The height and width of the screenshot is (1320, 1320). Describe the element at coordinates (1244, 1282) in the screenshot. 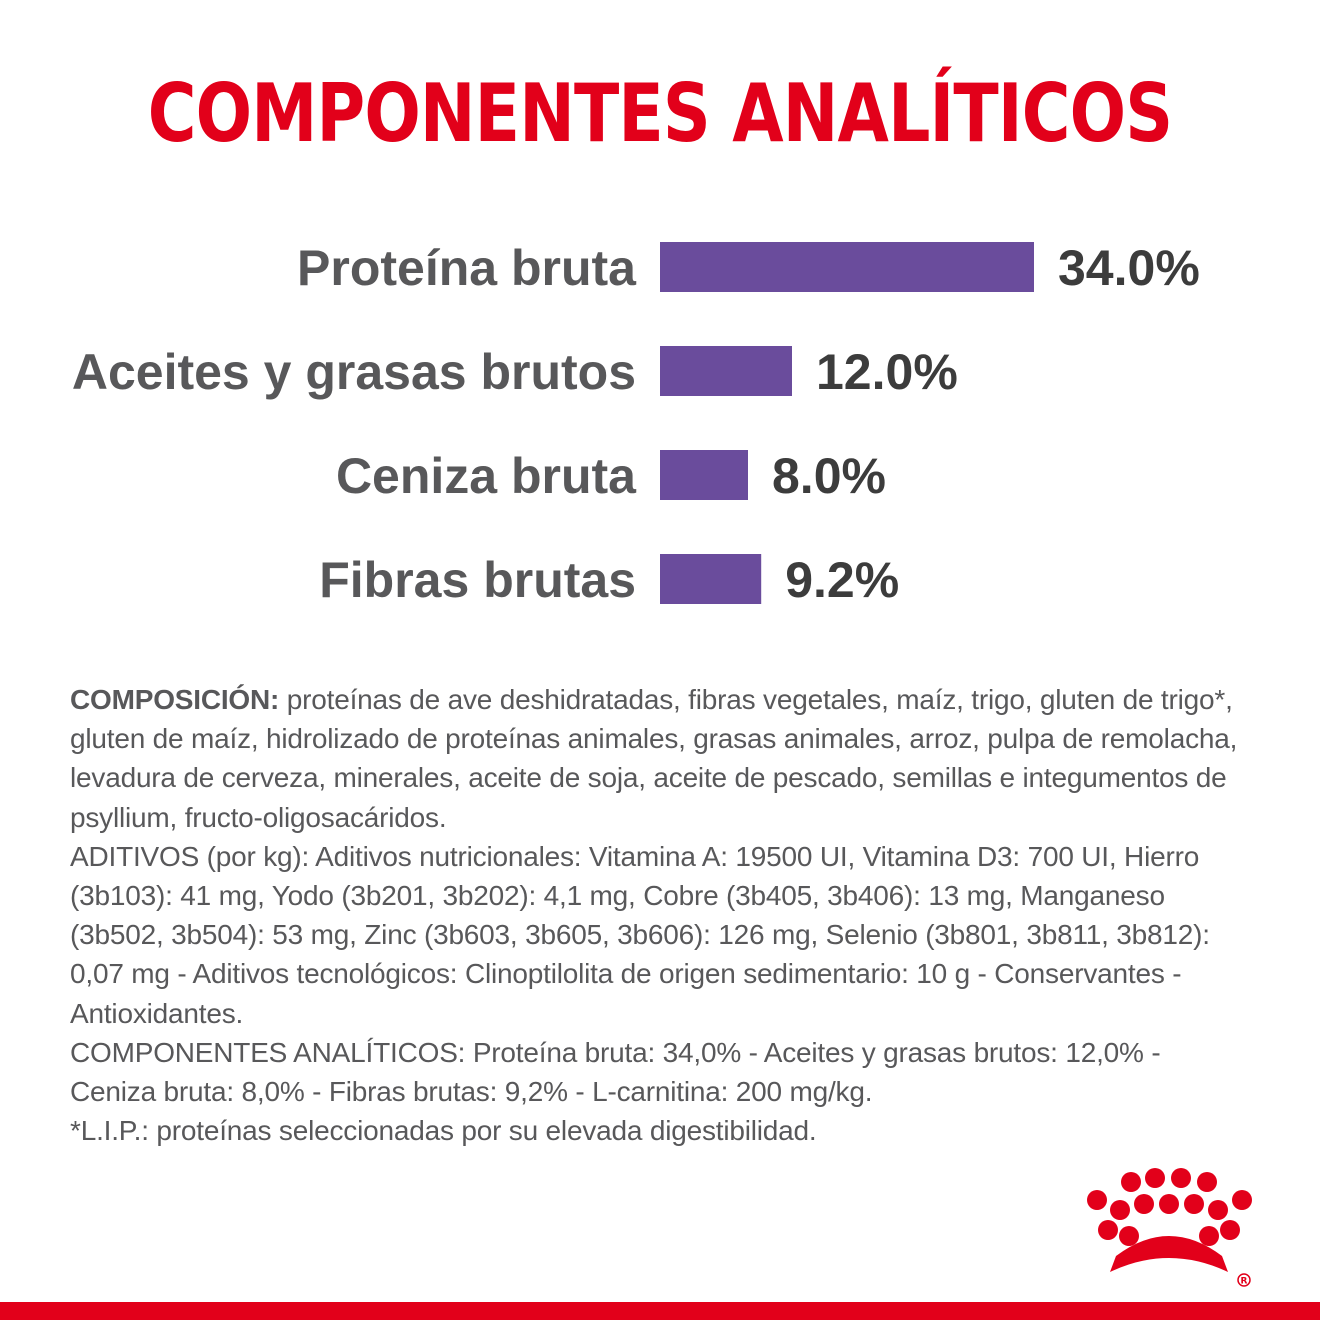

I see `svg-text: R` at that location.